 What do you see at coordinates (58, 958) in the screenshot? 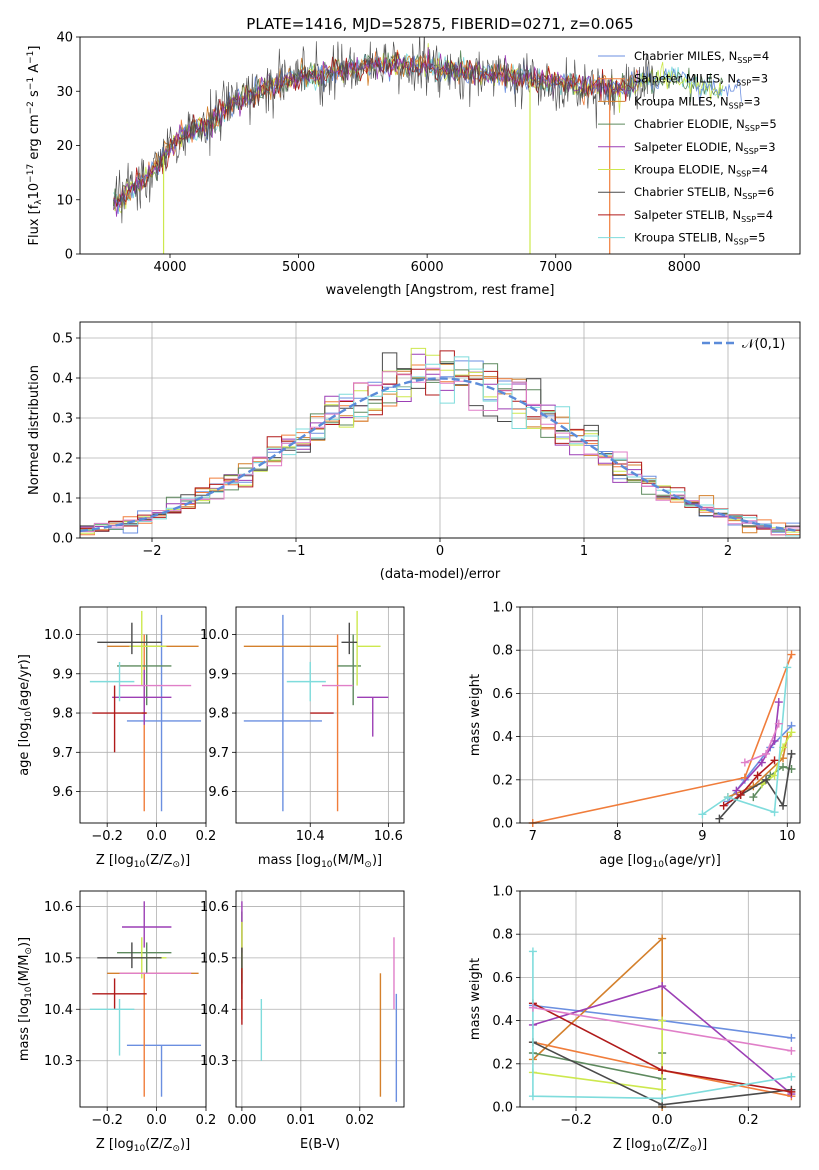
I see `y-tick-label: 10.5` at bounding box center [58, 958].